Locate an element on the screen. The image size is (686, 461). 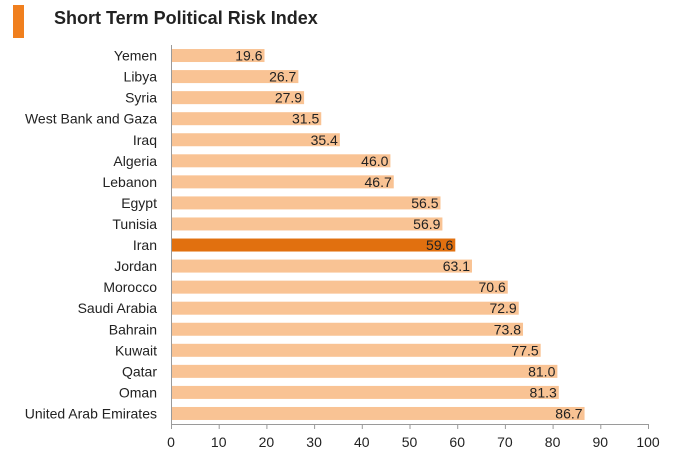
bar-bahrain is located at coordinates (348, 329).